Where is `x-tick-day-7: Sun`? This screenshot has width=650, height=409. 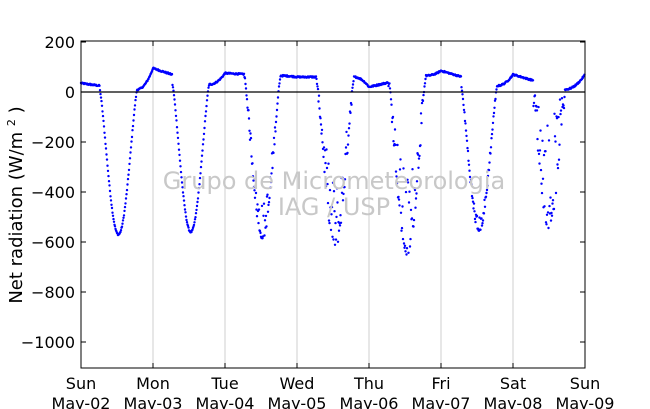 x-tick-day-7: Sun is located at coordinates (585, 383).